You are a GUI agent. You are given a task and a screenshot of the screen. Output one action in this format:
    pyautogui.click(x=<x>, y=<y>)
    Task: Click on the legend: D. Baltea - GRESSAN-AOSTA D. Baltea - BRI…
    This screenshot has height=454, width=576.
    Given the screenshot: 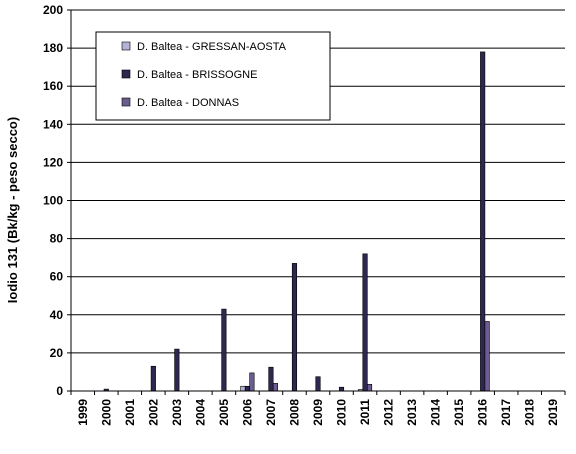 What is the action you would take?
    pyautogui.click(x=213, y=76)
    